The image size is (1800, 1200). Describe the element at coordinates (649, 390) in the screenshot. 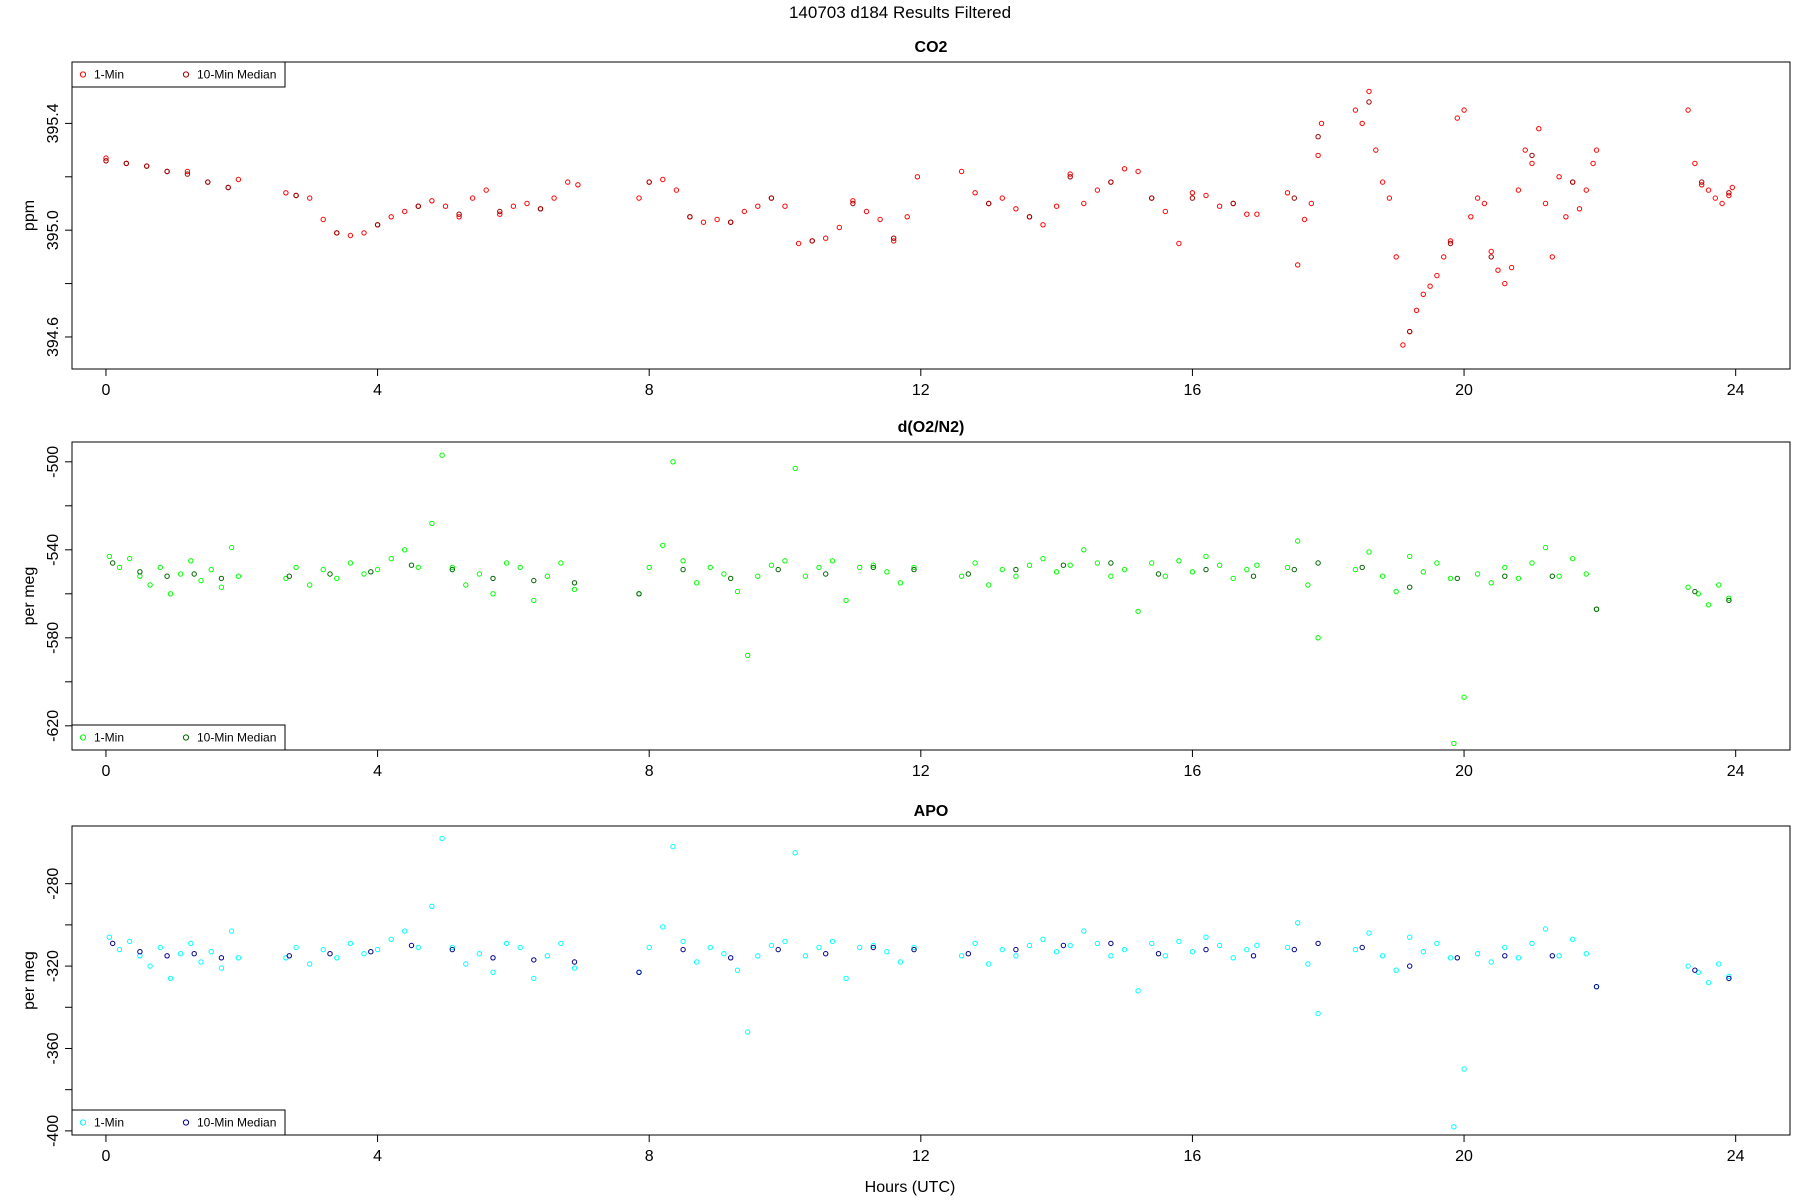

I see `x-tick-label: 8` at that location.